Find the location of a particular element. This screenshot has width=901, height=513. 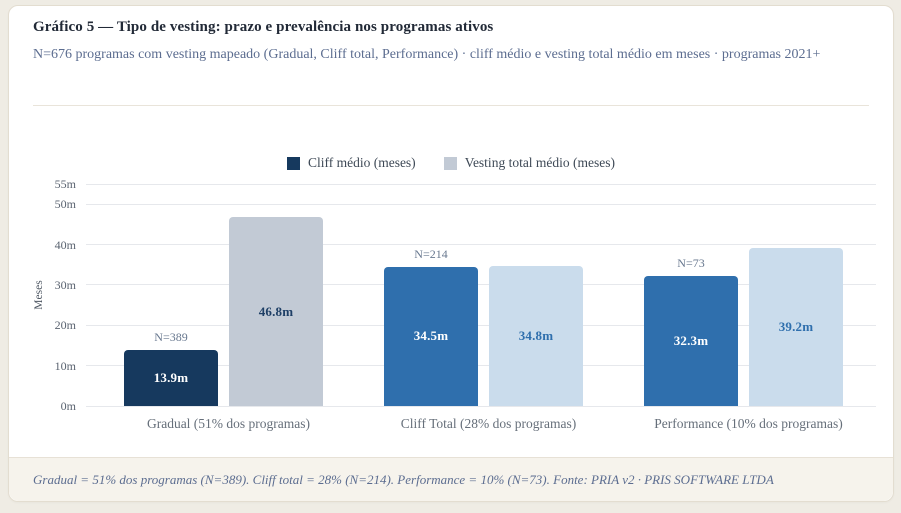

header-divider is located at coordinates (451, 105).